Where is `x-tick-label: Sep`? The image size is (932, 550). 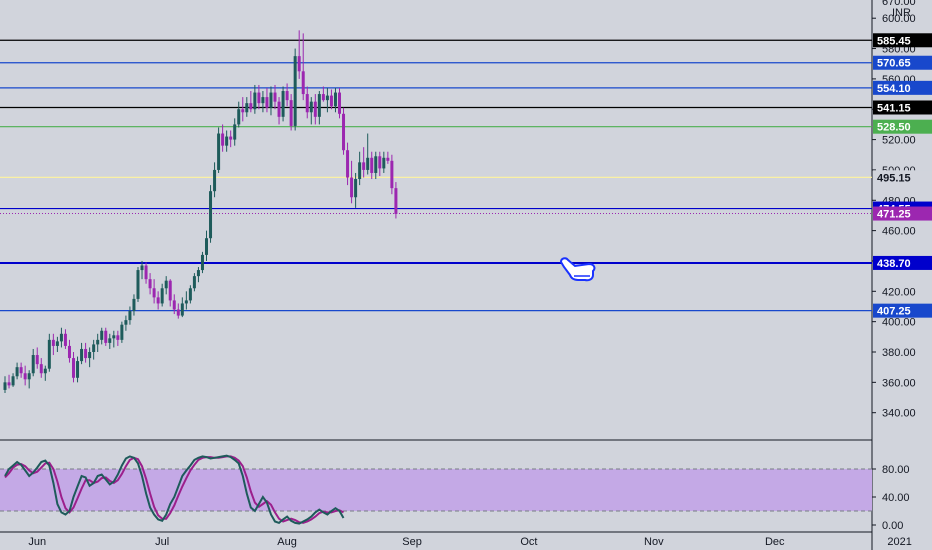
x-tick-label: Sep is located at coordinates (412, 542).